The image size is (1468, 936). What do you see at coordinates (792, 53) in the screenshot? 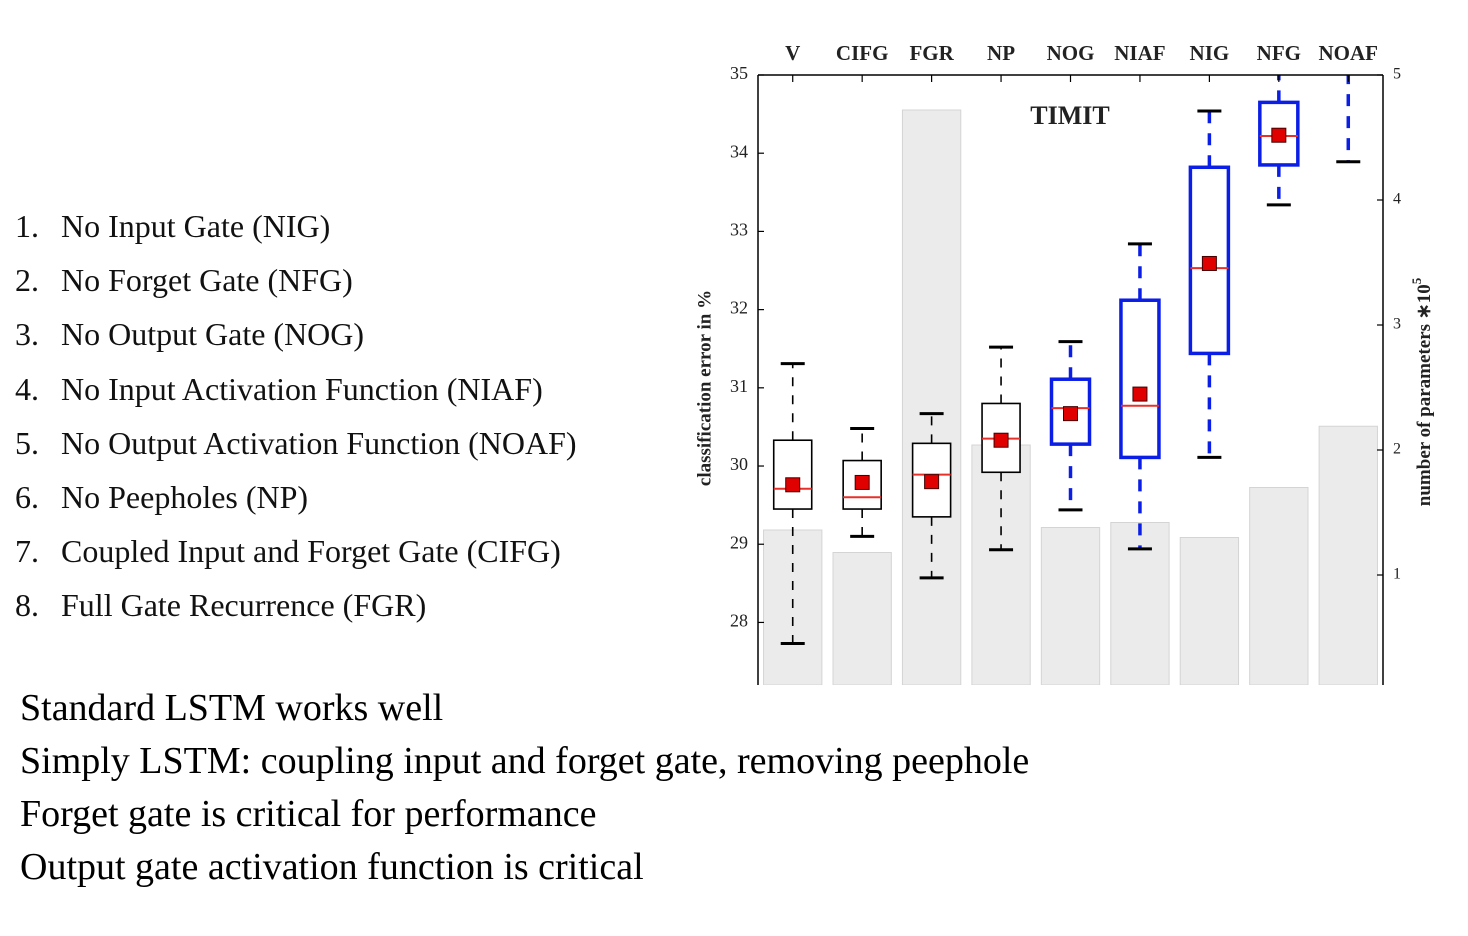
I see `x-tick-label: V` at bounding box center [792, 53].